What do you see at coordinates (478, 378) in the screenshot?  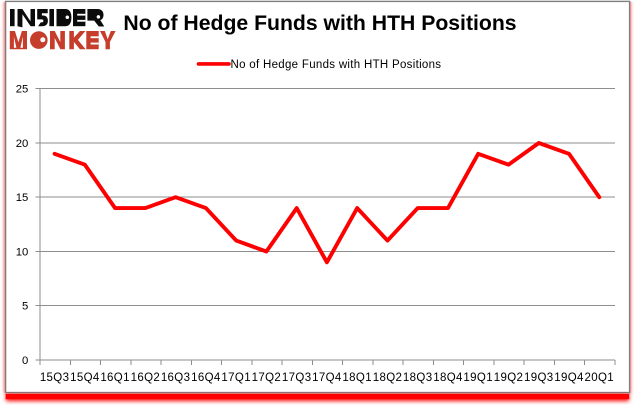 I see `svg-text: 19Q1` at bounding box center [478, 378].